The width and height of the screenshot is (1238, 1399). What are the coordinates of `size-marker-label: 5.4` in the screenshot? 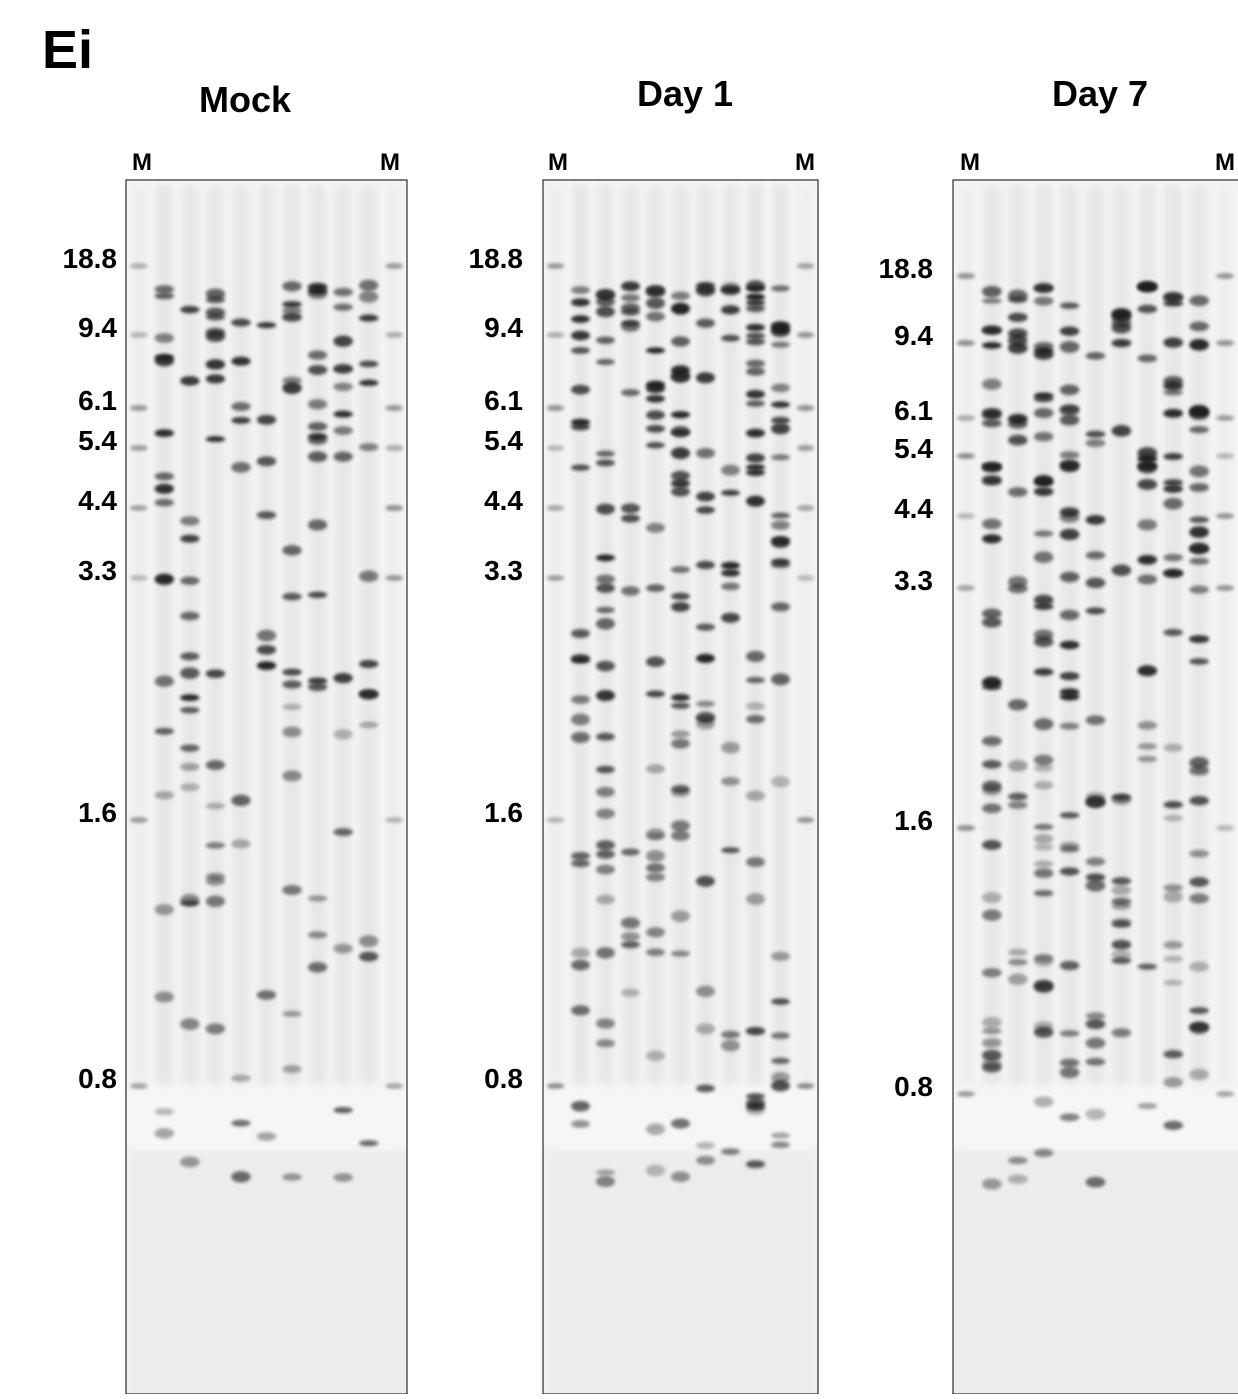 It's located at (503, 440).